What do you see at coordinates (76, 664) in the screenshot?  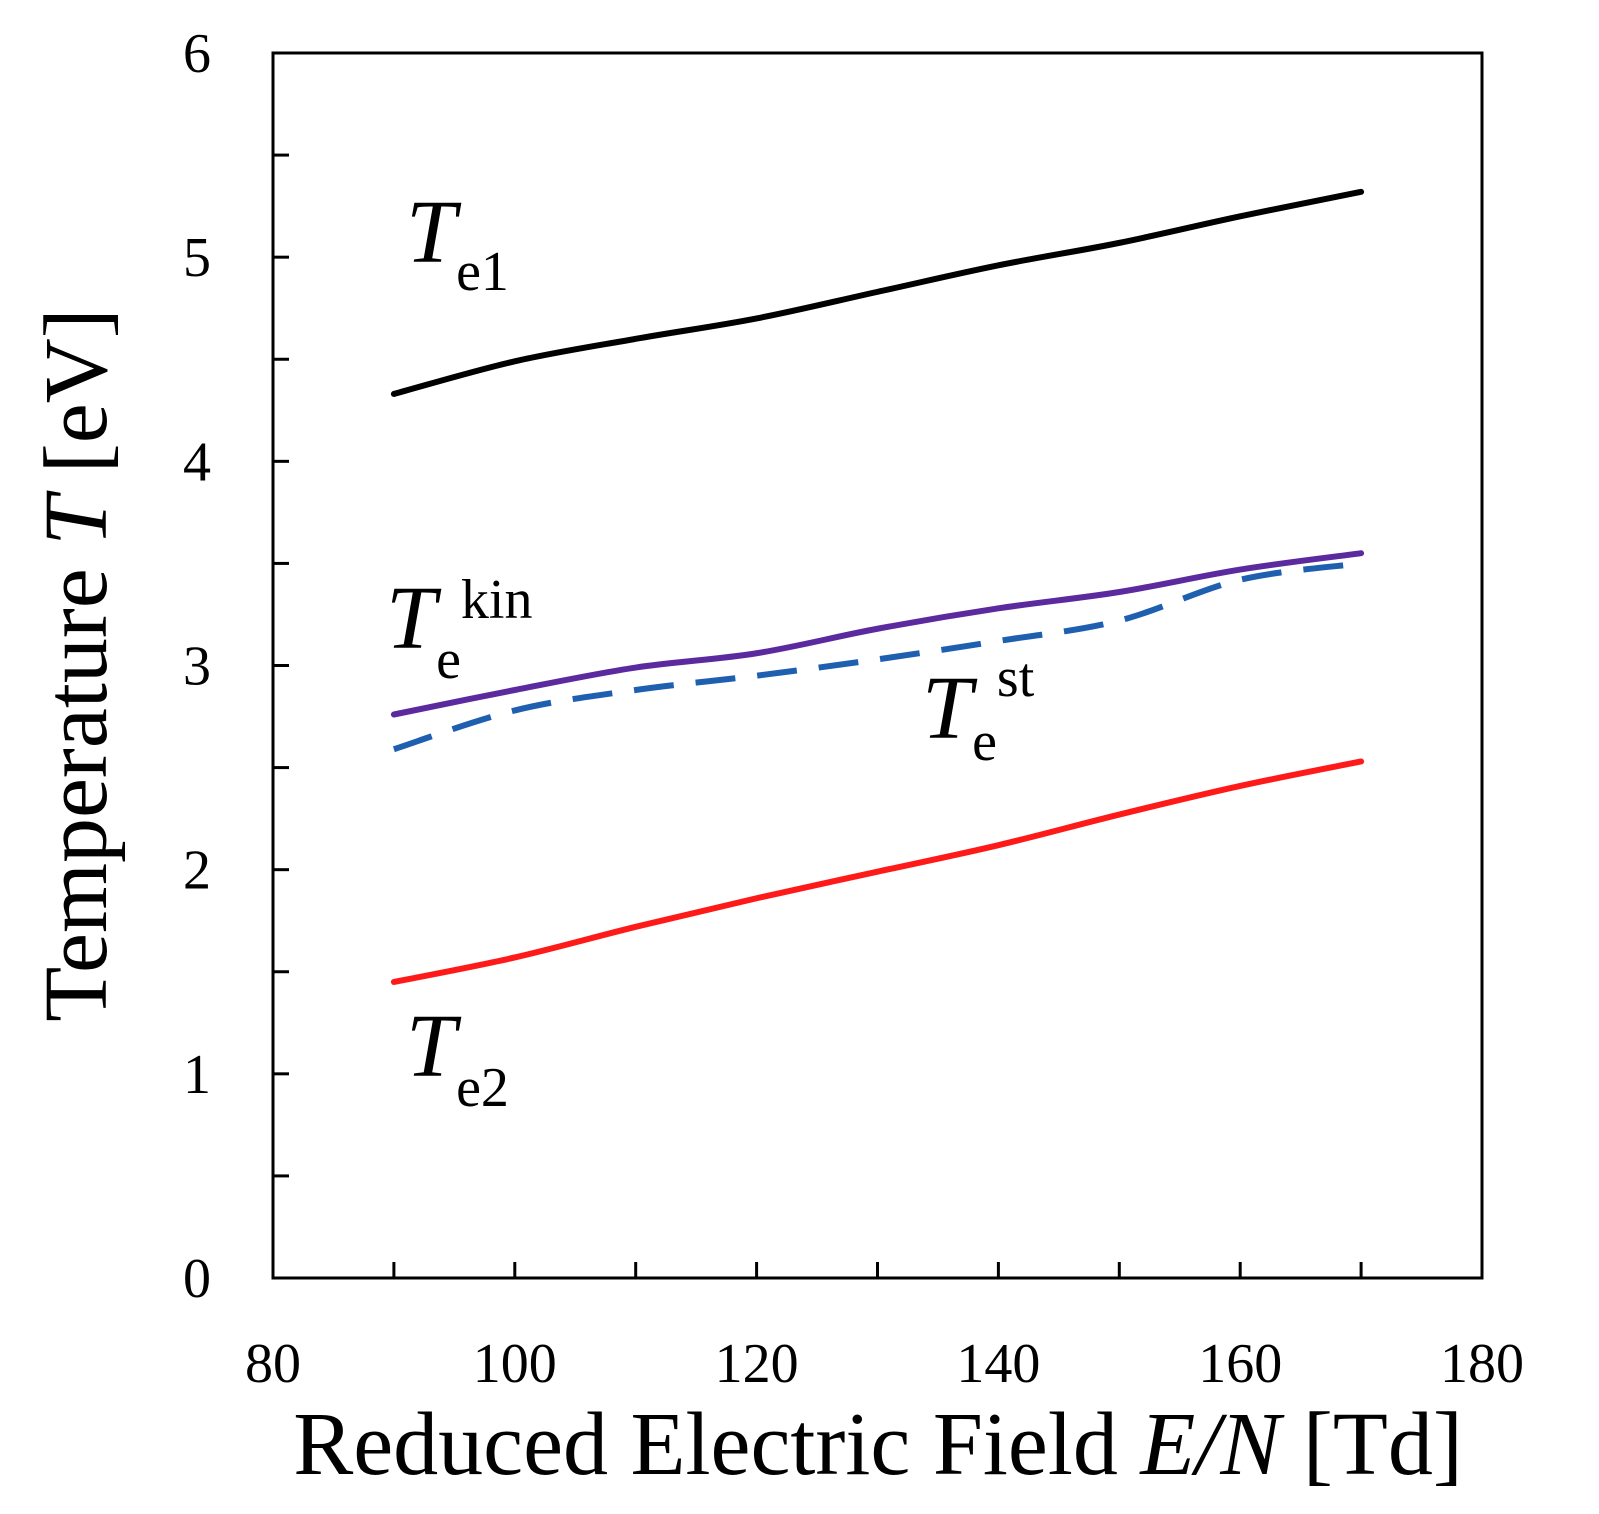 I see `y-axis-title: Temperature T [eV]` at bounding box center [76, 664].